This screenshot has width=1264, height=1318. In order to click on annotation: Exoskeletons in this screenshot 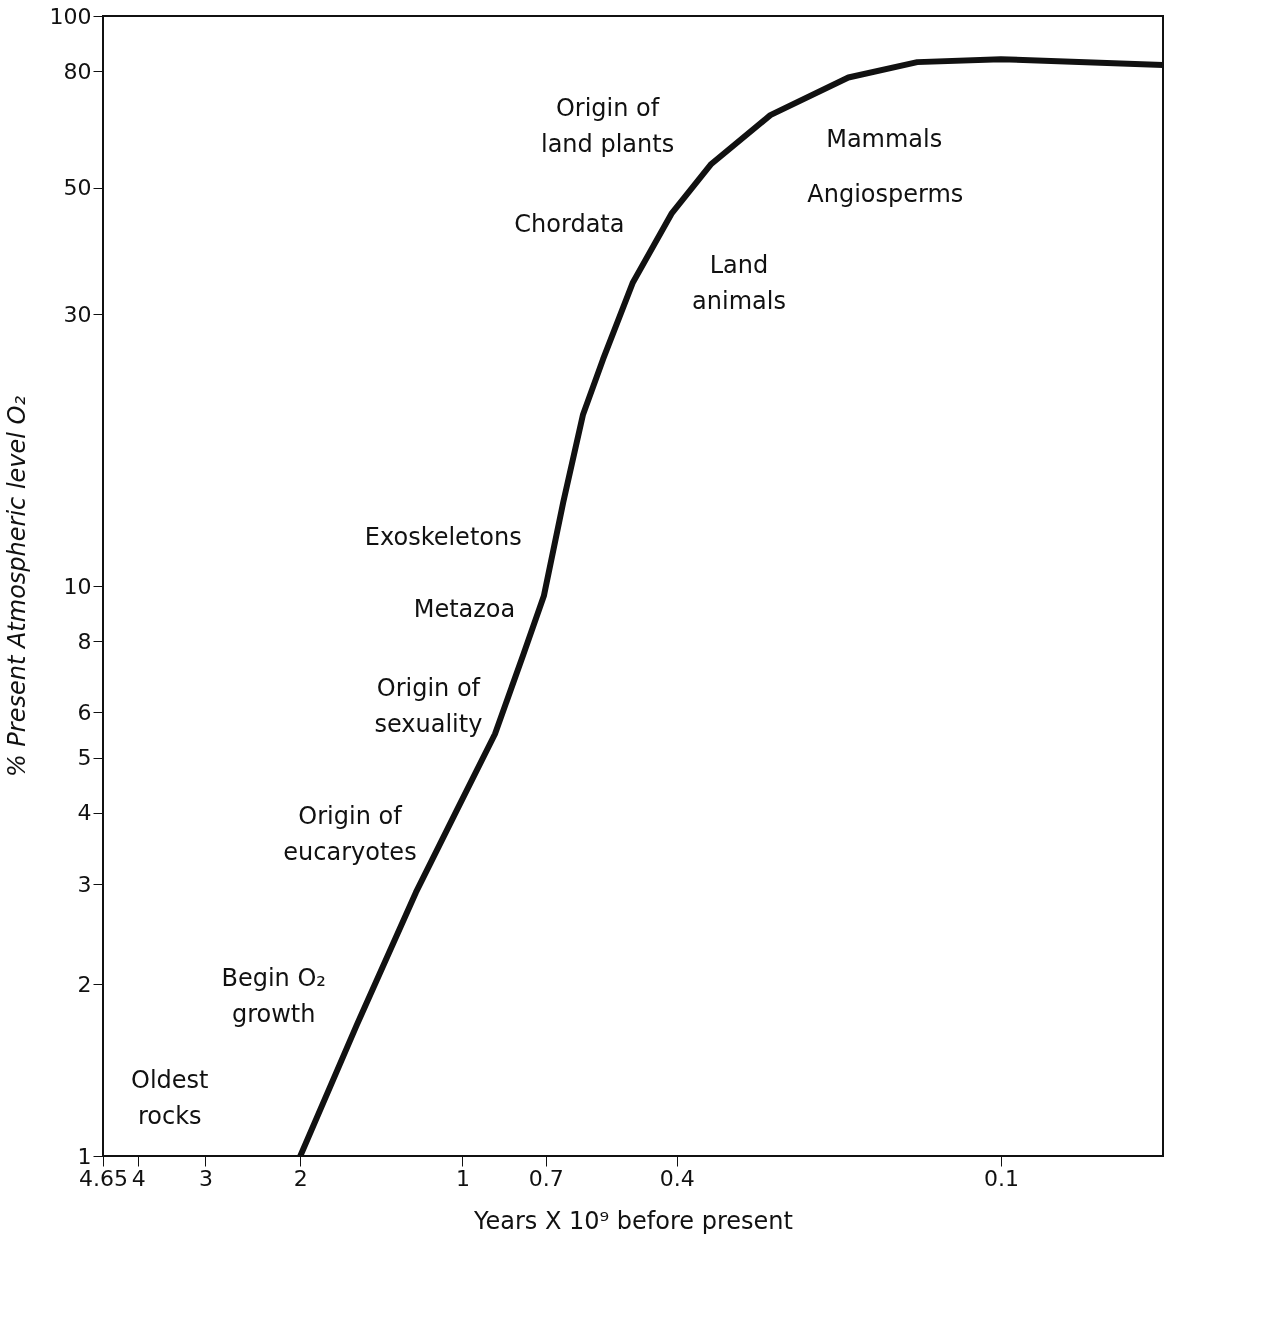, I will do `click(443, 537)`.